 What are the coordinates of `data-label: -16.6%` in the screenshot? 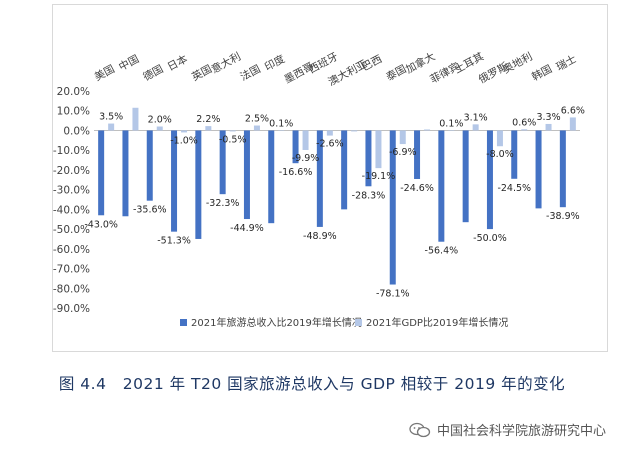 It's located at (296, 172).